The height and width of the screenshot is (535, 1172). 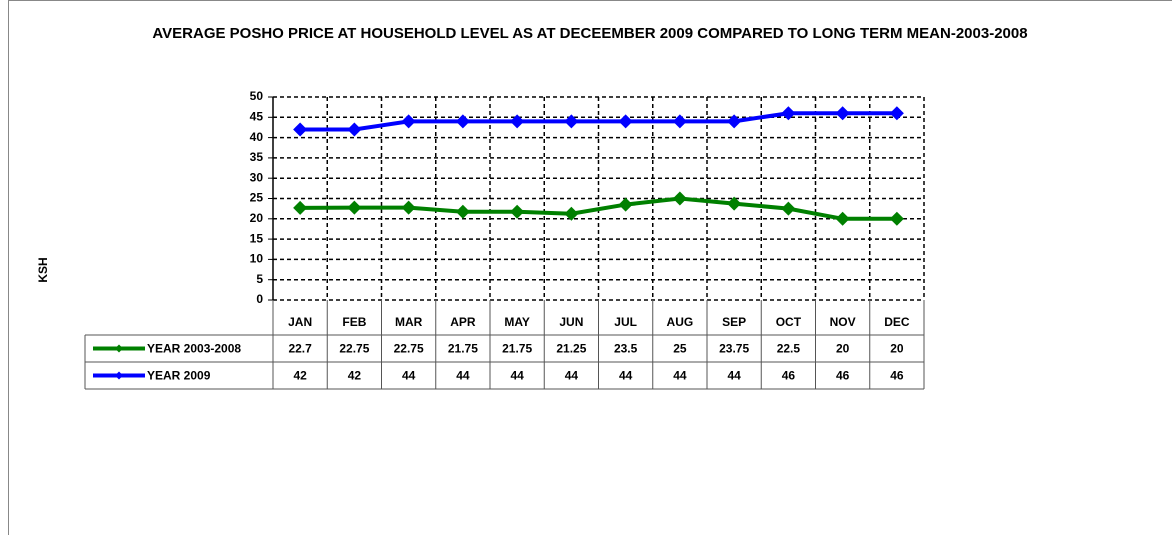 I want to click on table-value: 23.75, so click(x=734, y=349).